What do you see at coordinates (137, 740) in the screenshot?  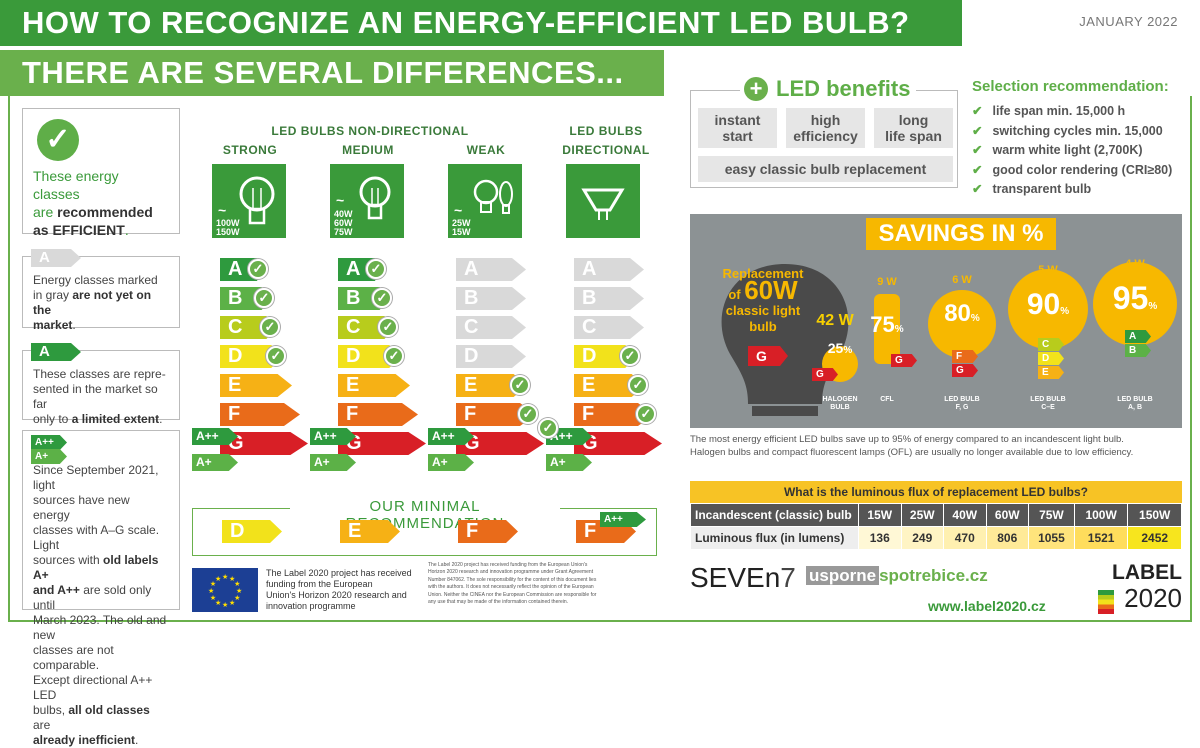 I see `old-text-10c: .` at bounding box center [137, 740].